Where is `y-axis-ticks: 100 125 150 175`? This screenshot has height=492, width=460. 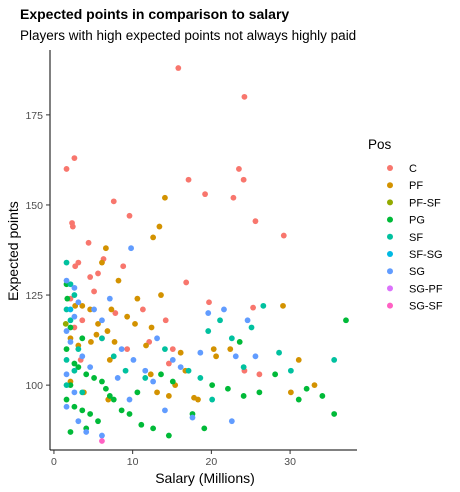
y-axis-ticks: 100 125 150 175 is located at coordinates (37, 251).